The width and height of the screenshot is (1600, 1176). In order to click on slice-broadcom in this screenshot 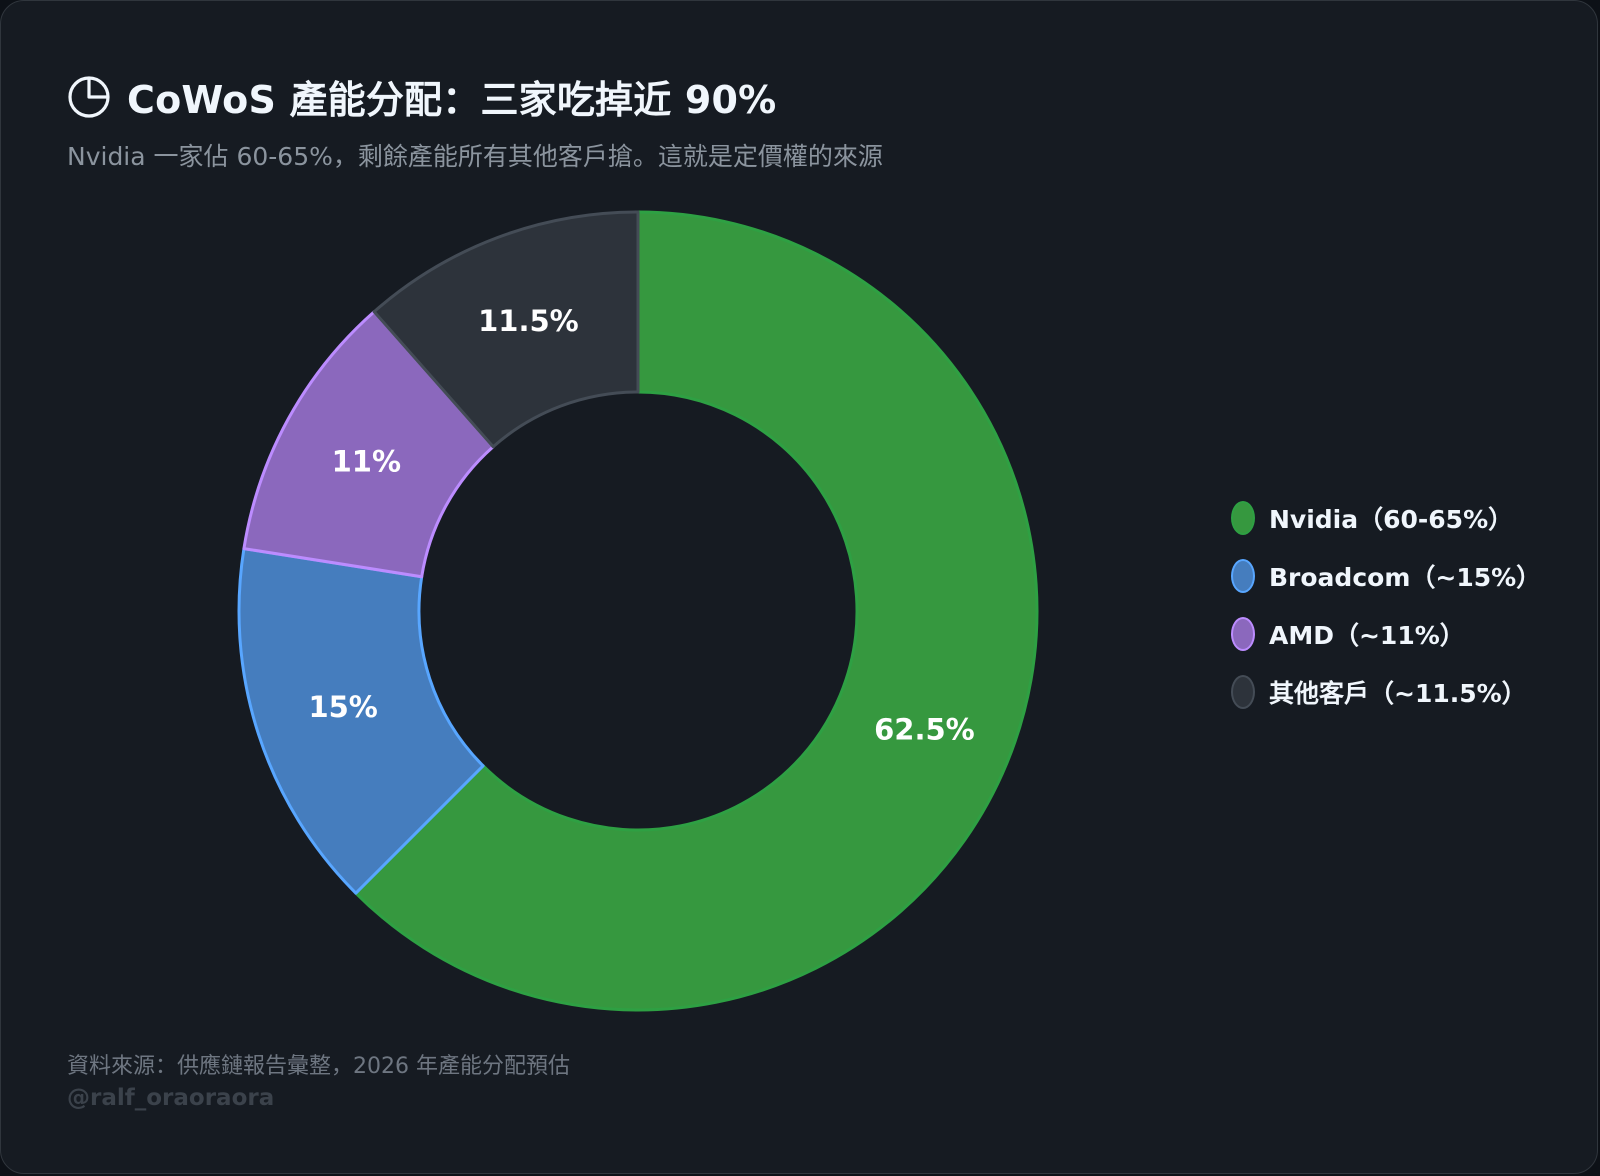, I will do `click(361, 721)`.